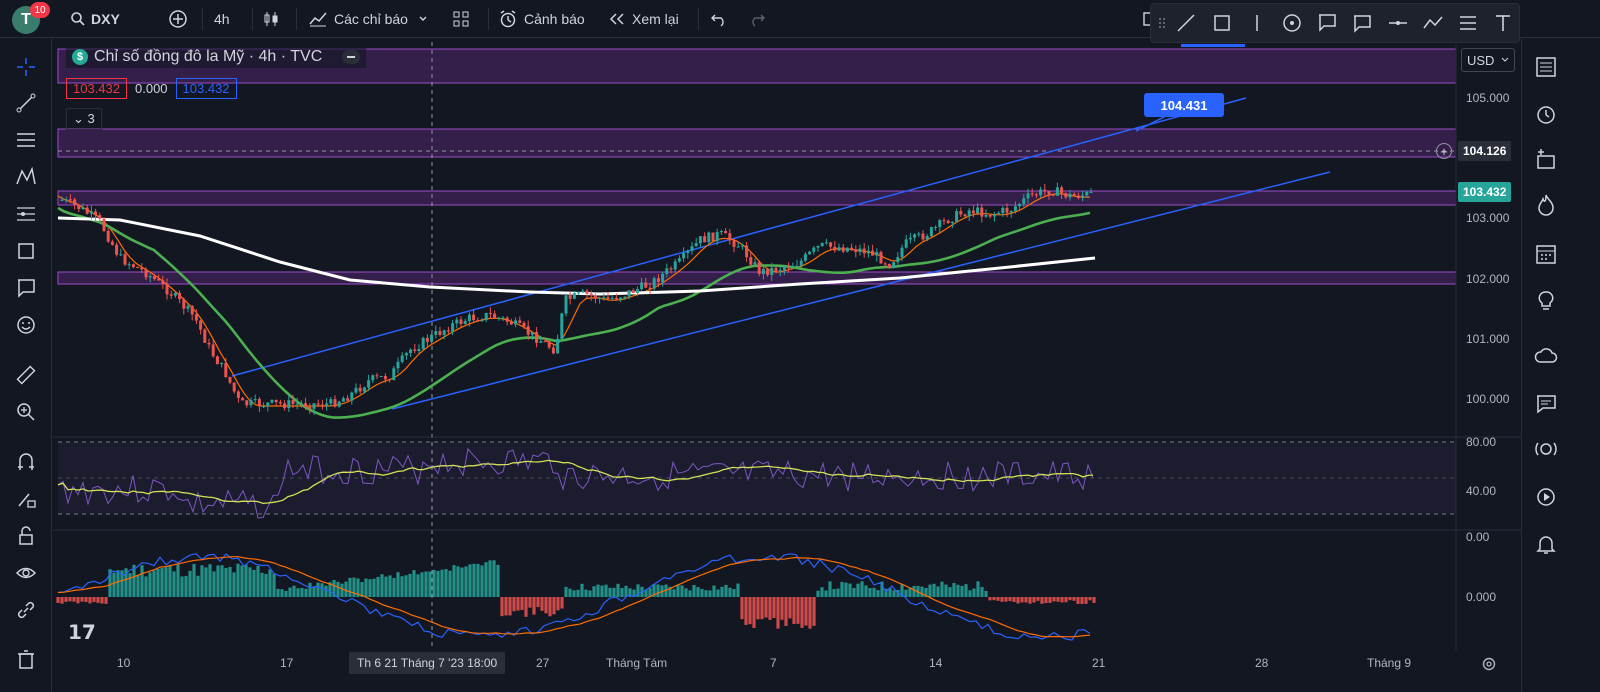 The image size is (1600, 692). Describe the element at coordinates (1468, 23) in the screenshot. I see `lines-settings-icon` at that location.